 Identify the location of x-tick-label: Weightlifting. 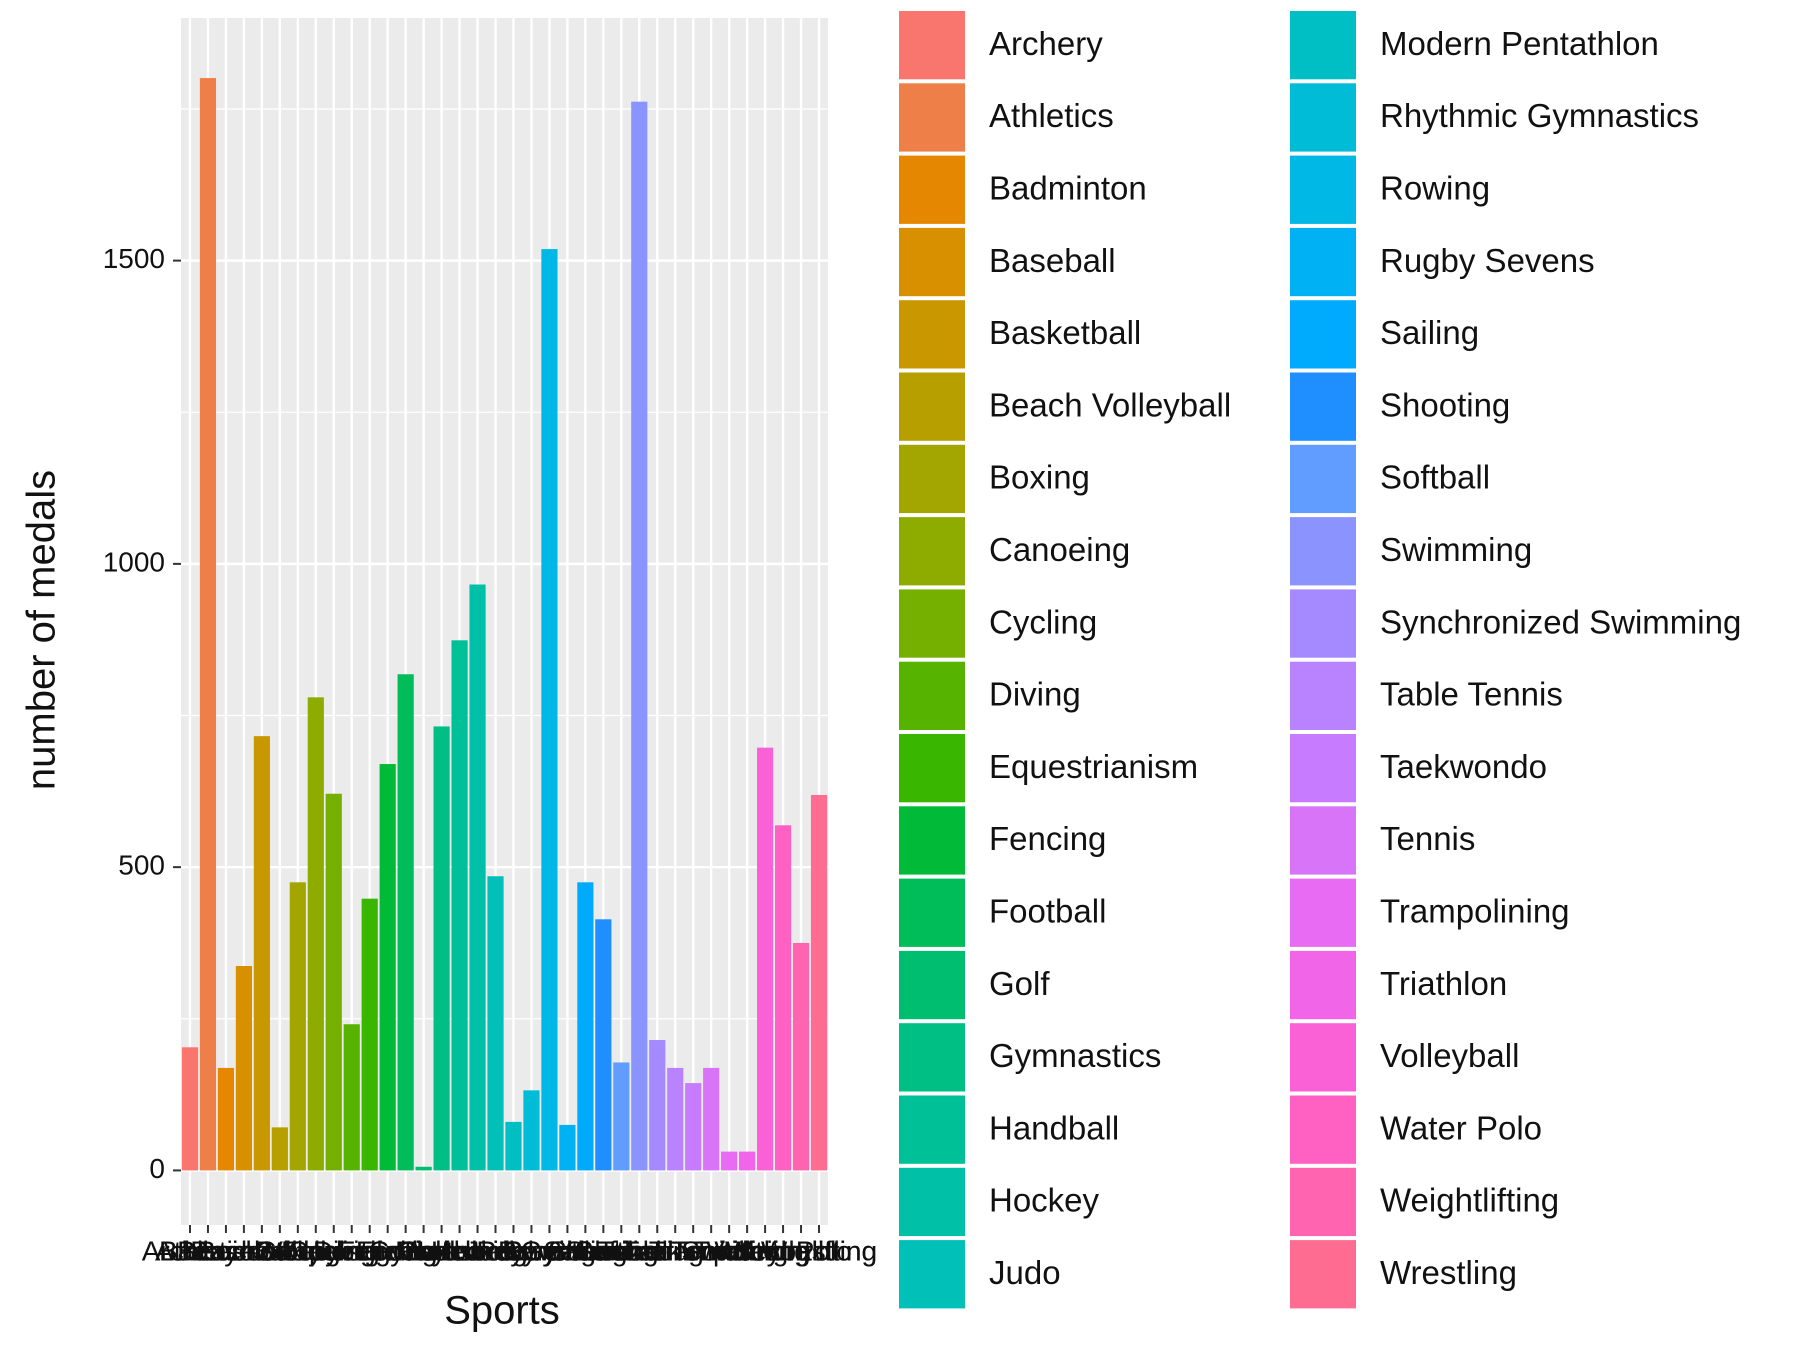
(801, 1250).